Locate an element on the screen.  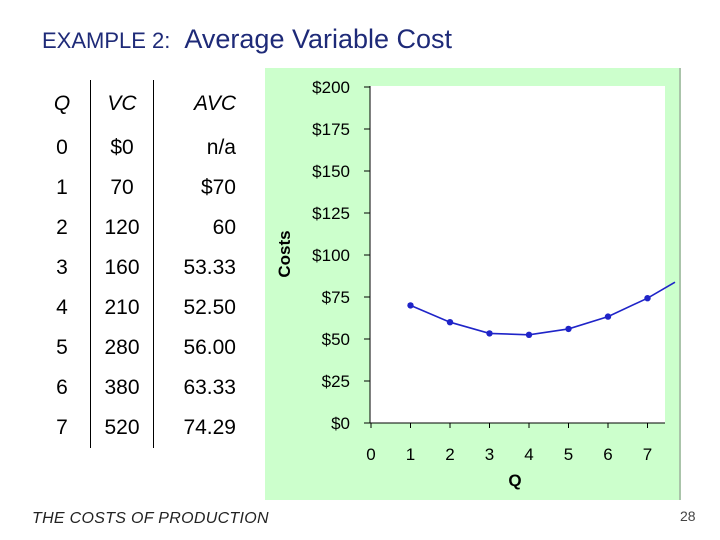
table-header-row: Q VC AVC is located at coordinates (137, 104).